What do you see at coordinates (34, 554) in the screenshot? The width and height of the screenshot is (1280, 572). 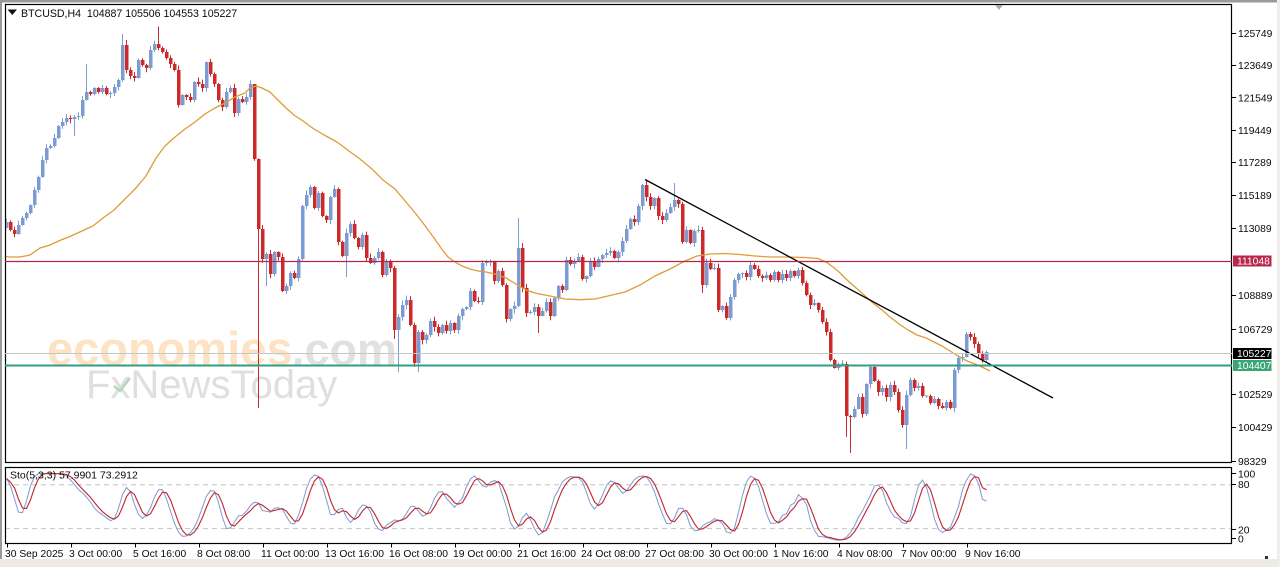 I see `svg-text: 30 Sep 2025` at bounding box center [34, 554].